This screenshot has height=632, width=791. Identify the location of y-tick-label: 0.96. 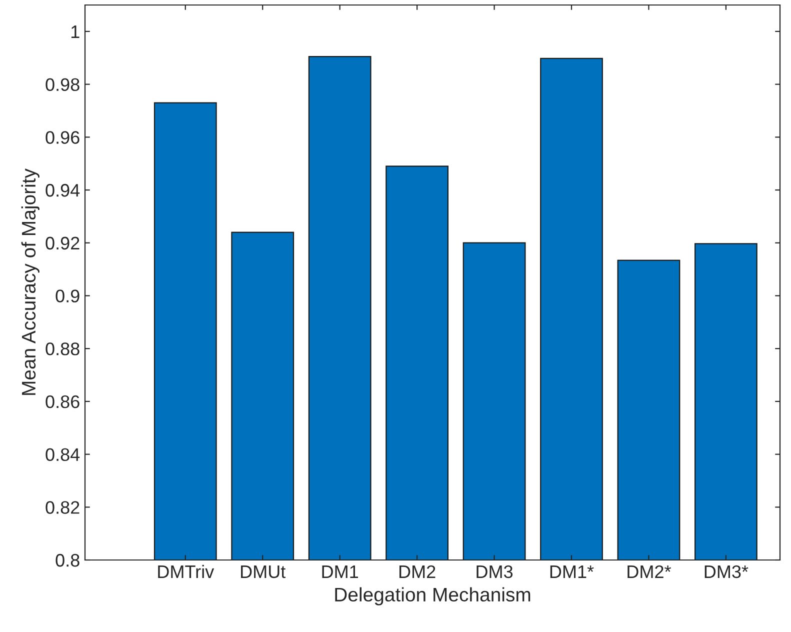
(63, 137).